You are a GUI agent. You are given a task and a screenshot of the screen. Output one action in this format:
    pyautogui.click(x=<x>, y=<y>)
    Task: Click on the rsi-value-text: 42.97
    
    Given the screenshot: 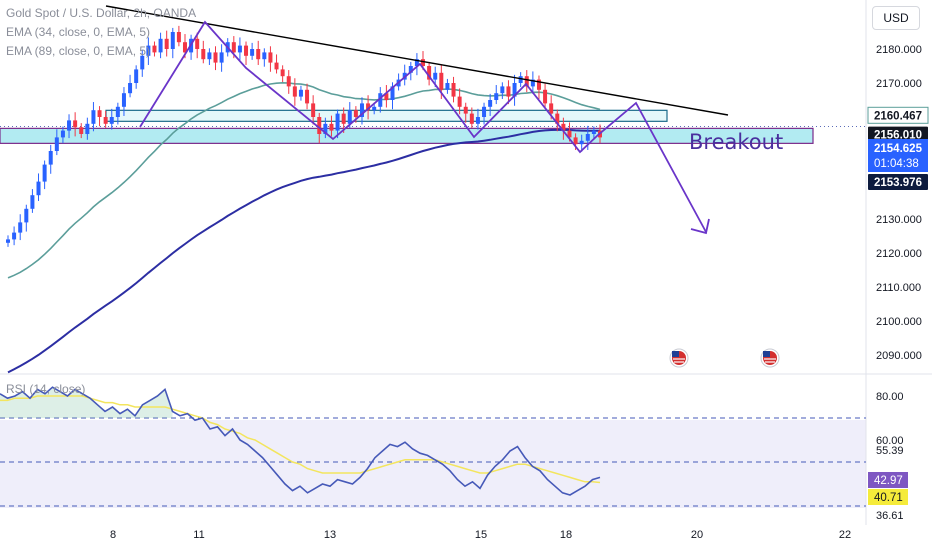 What is the action you would take?
    pyautogui.click(x=888, y=481)
    